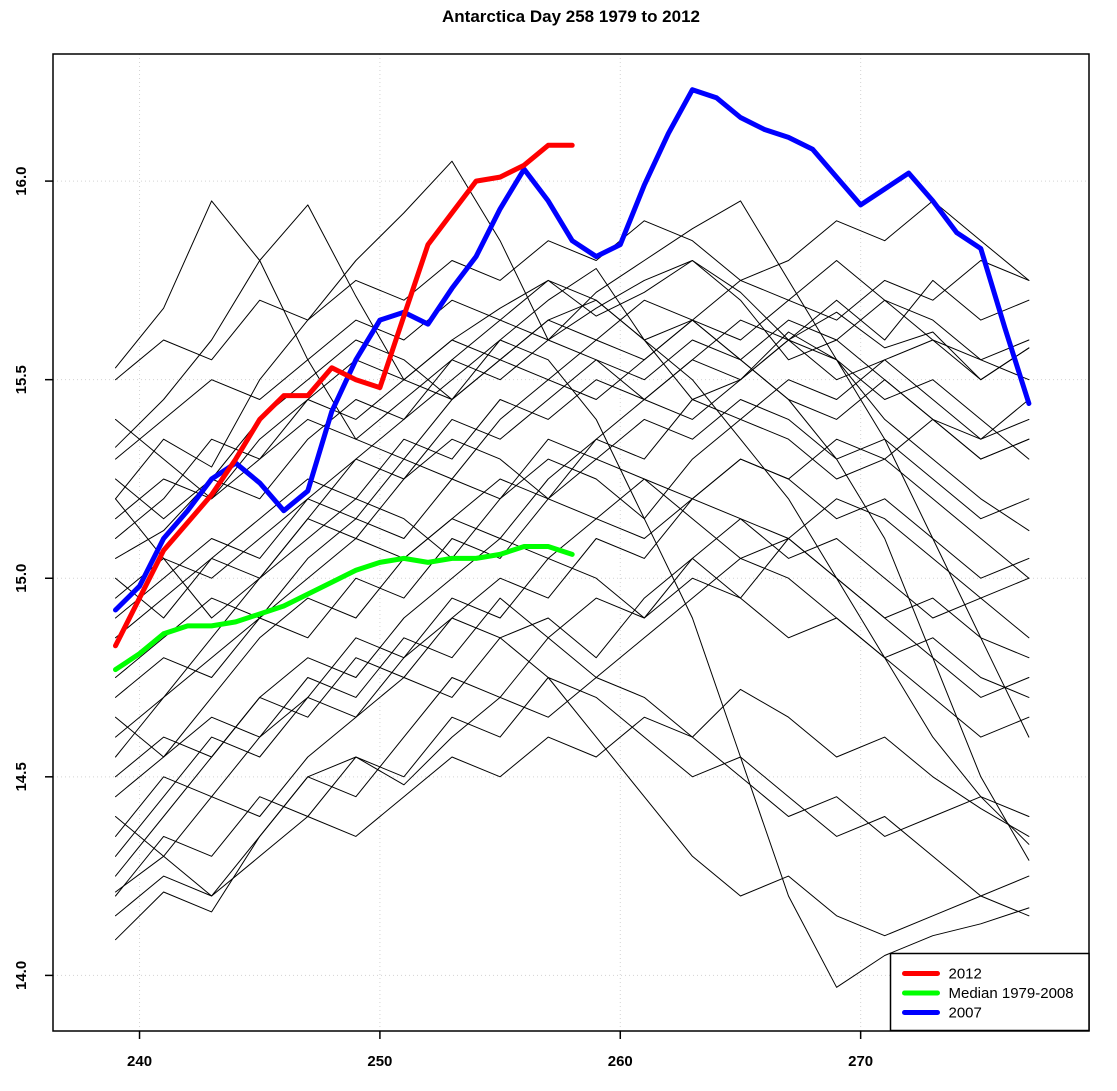 This screenshot has height=1091, width=1117. Describe the element at coordinates (344, 608) in the screenshot. I see `series-line-median-1979-2008` at that location.